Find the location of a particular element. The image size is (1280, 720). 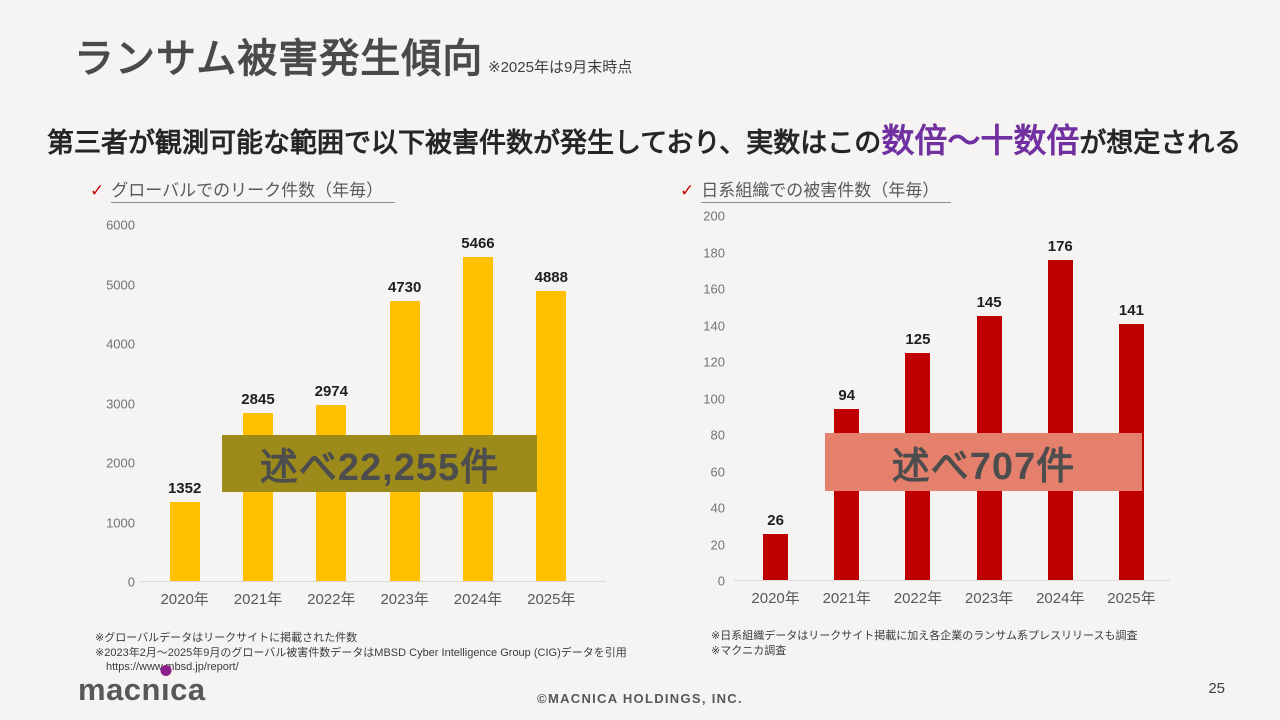

bar-value-label: 4888 is located at coordinates (551, 278).